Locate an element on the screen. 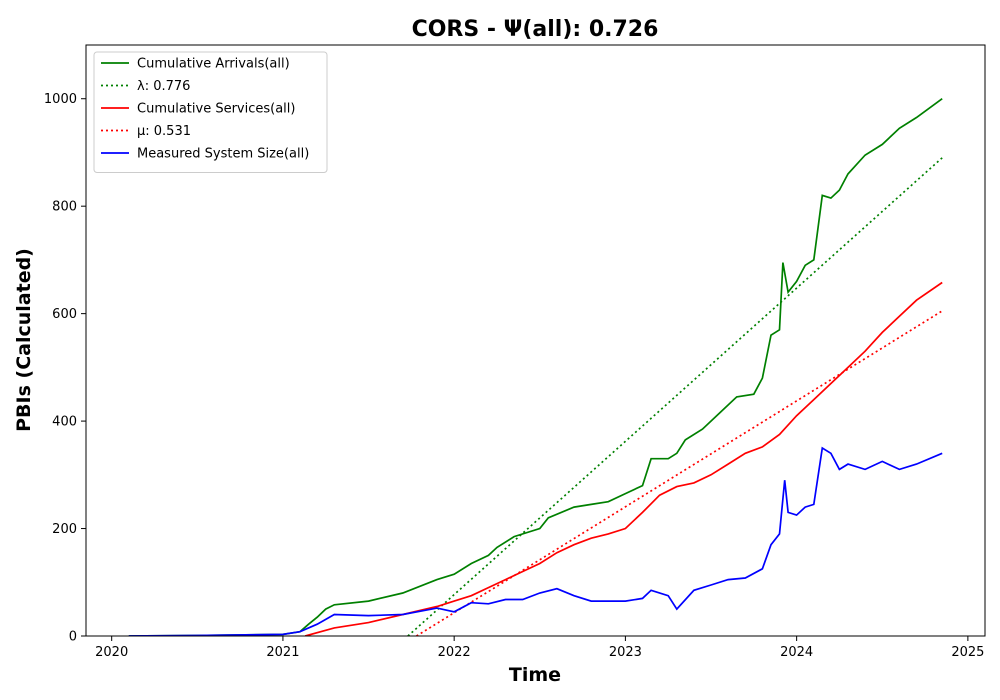 The width and height of the screenshot is (1000, 700). legend-label-4: μ: 0.531 is located at coordinates (164, 131).